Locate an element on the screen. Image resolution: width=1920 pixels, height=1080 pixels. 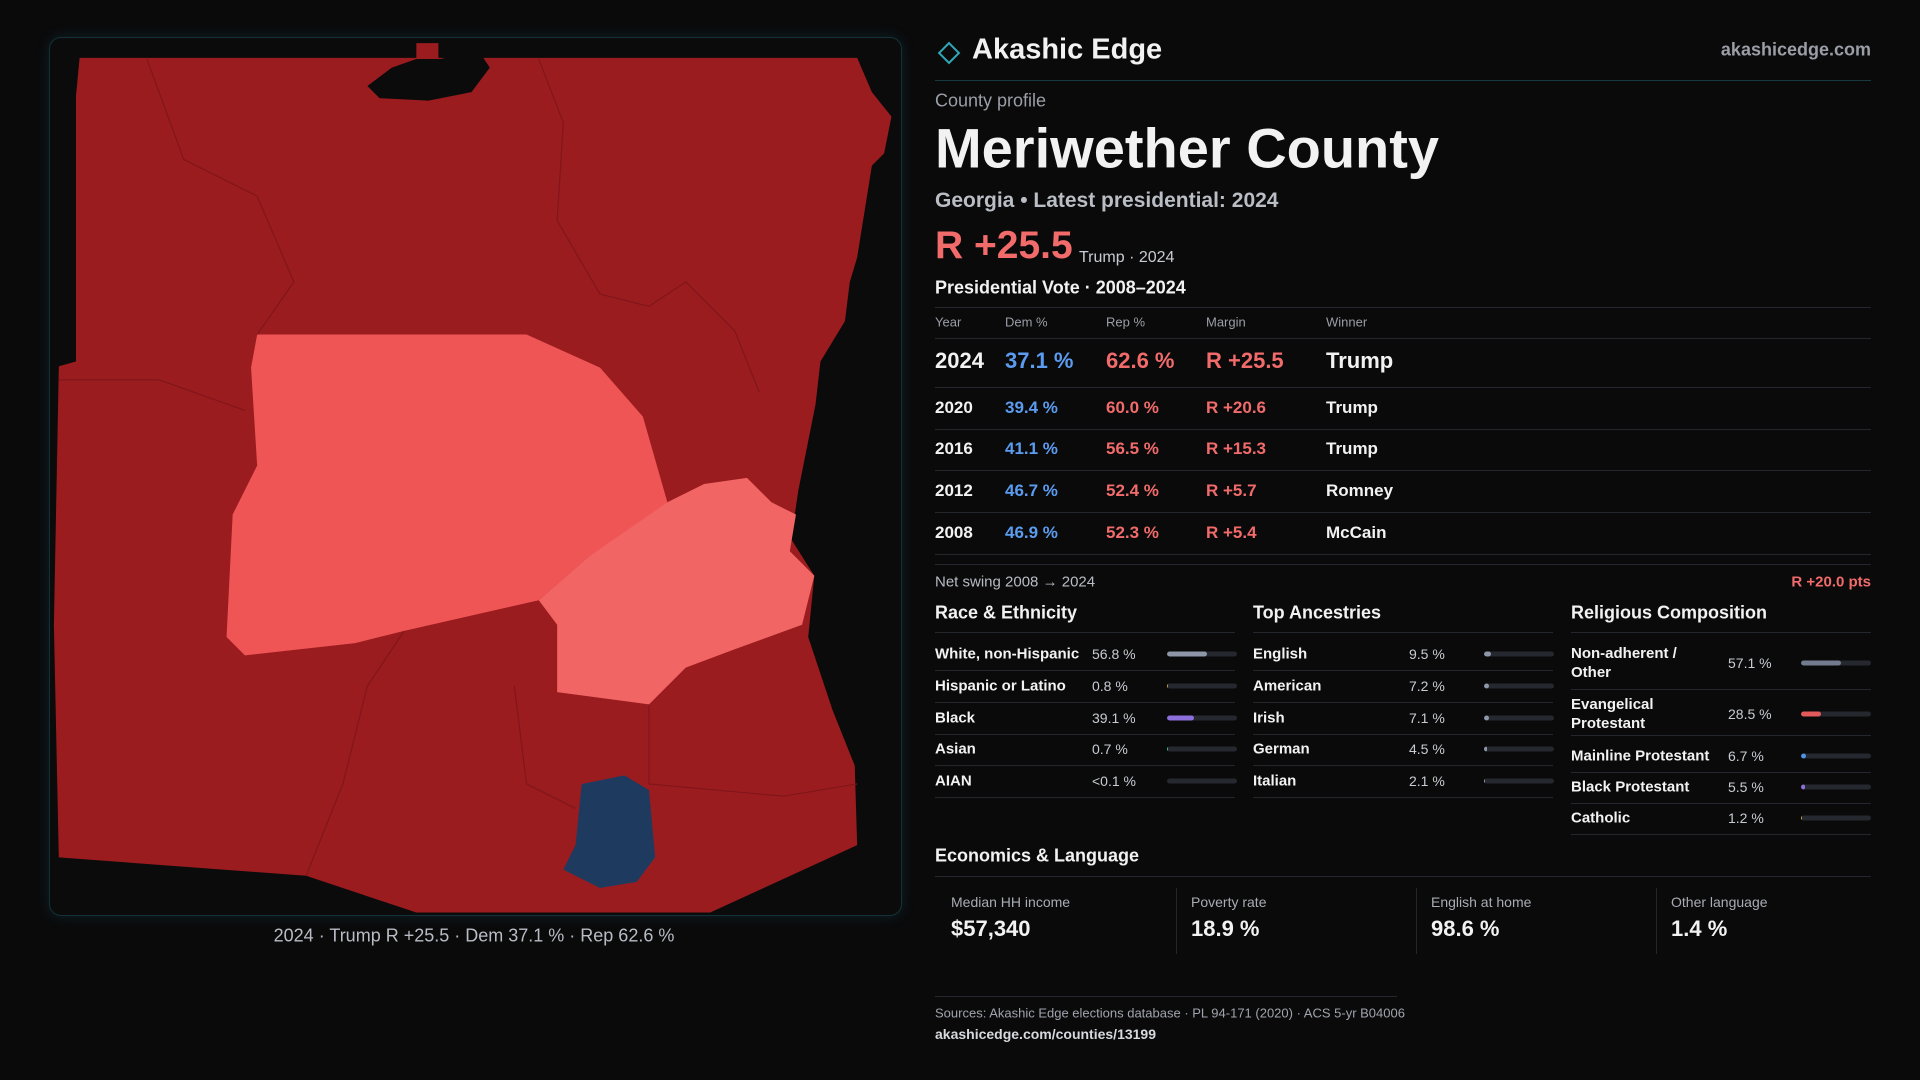
table-title: Presidential Vote · 2008–2024 is located at coordinates (1060, 287).